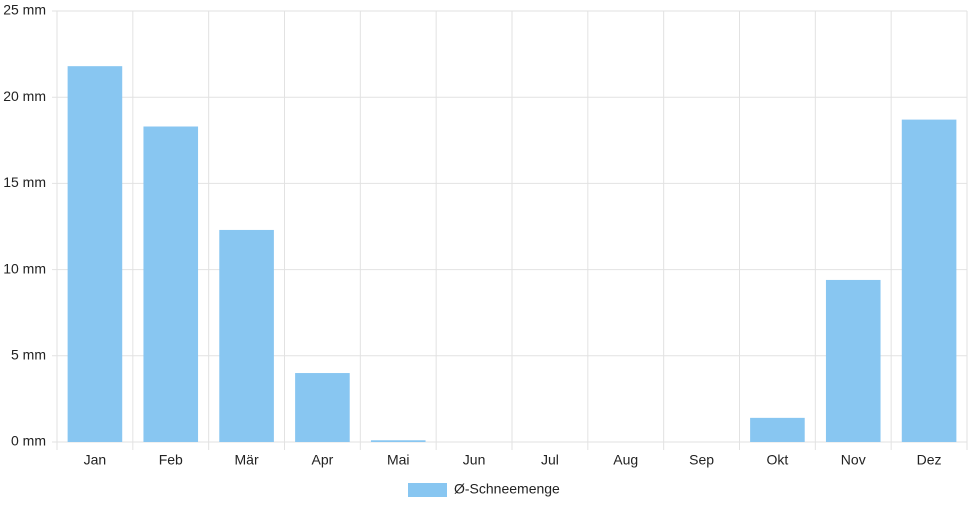 The width and height of the screenshot is (968, 508). I want to click on legend-swatch, so click(427, 490).